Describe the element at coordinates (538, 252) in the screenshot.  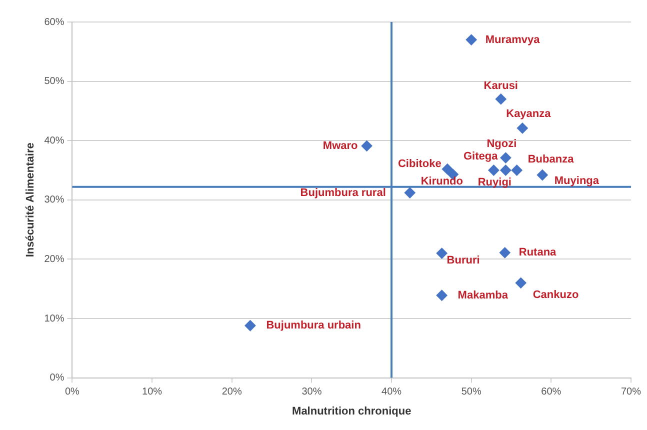
I see `annotation: Rutana` at that location.